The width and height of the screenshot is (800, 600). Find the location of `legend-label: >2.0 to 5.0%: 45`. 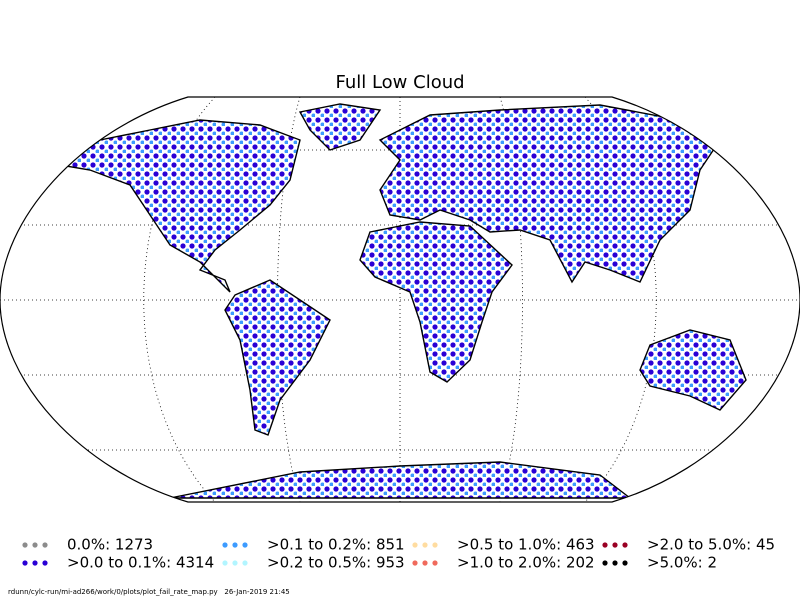

legend-label: >2.0 to 5.0%: 45 is located at coordinates (711, 545).